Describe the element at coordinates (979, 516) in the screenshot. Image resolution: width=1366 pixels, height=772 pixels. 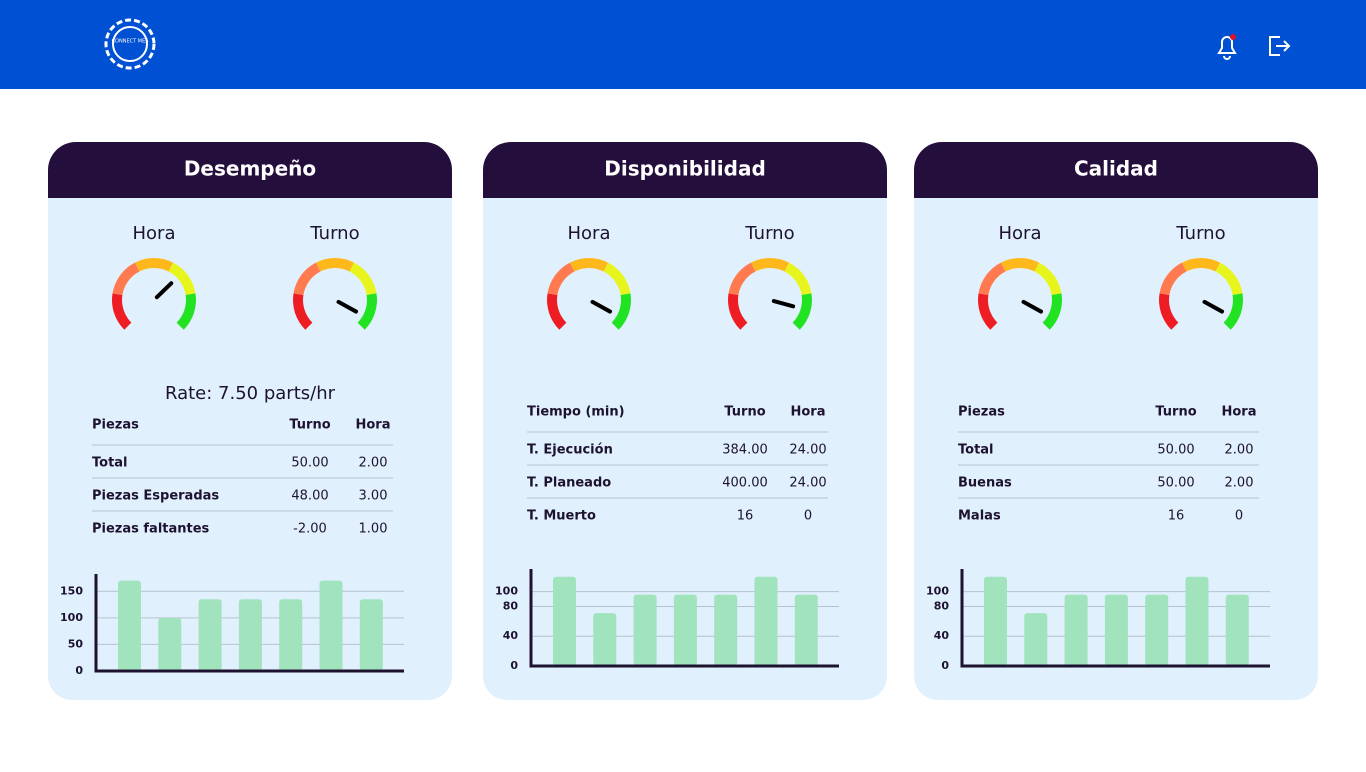
I see `table-cell: Malas` at that location.